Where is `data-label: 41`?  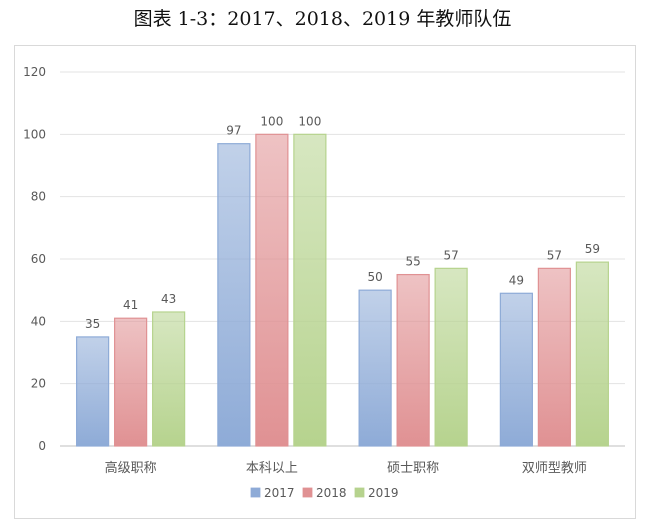 data-label: 41 is located at coordinates (130, 305).